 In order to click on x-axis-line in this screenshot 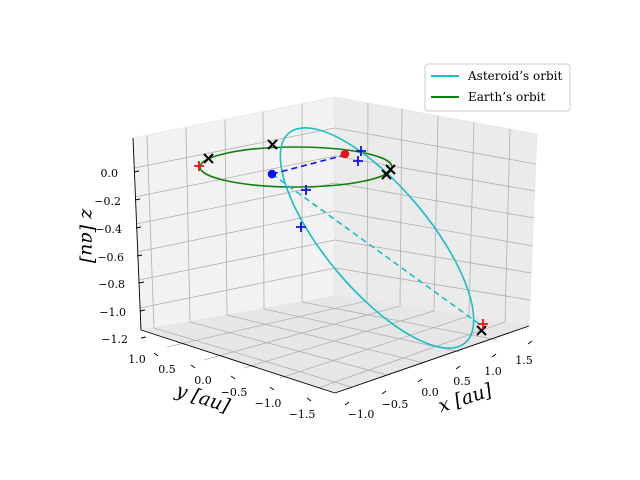, I will do `click(432, 359)`.